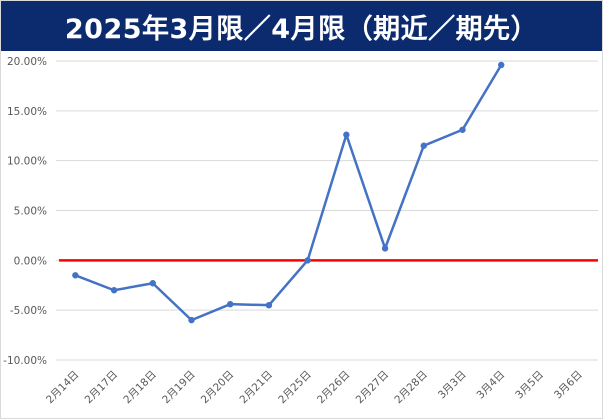 The height and width of the screenshot is (419, 603). I want to click on x-tick-label: 2月25日, so click(295, 388).